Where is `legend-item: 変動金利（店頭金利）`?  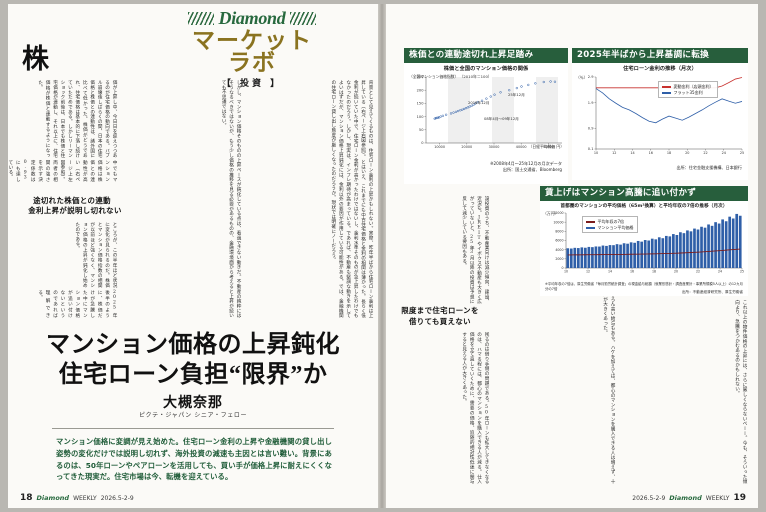
legend-item: 変動金利（店頭金利） is located at coordinates (688, 87).